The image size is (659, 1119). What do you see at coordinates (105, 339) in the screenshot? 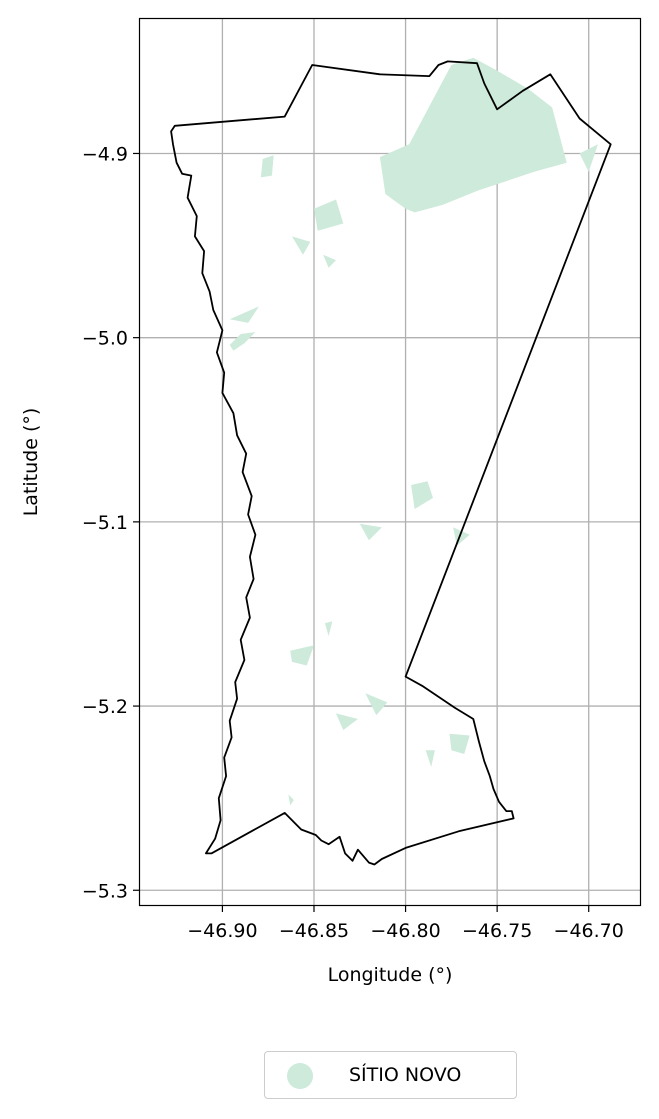
I see `y-tick-label: −5.0` at bounding box center [105, 339].